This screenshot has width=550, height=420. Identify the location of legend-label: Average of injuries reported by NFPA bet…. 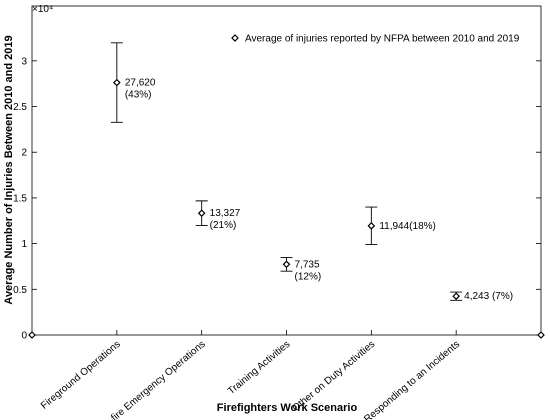
(382, 39).